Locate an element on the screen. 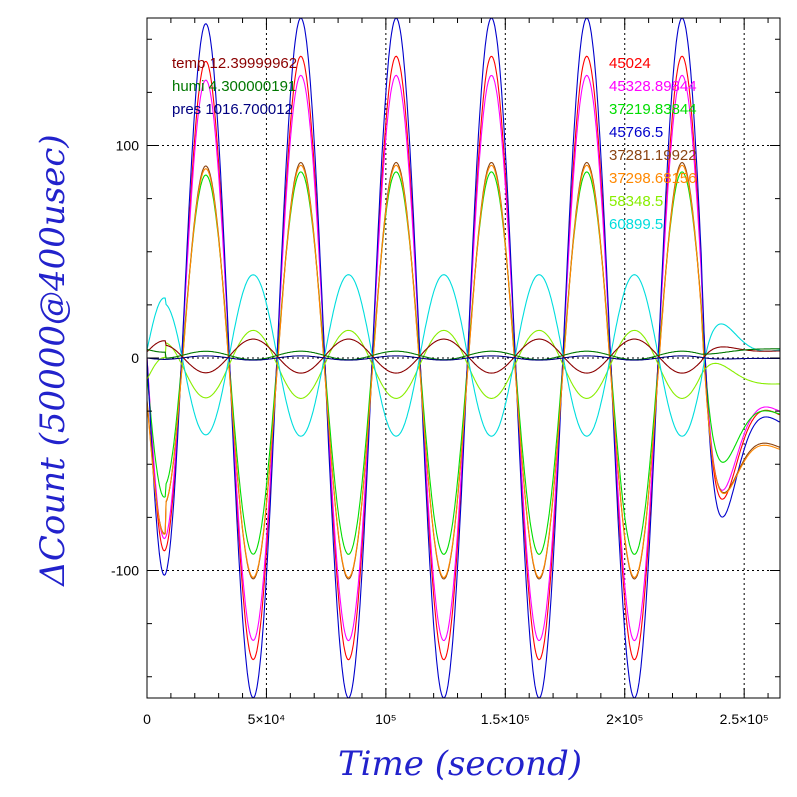 The image size is (797, 797). legend-right-item-6: 58348.5 is located at coordinates (636, 201).